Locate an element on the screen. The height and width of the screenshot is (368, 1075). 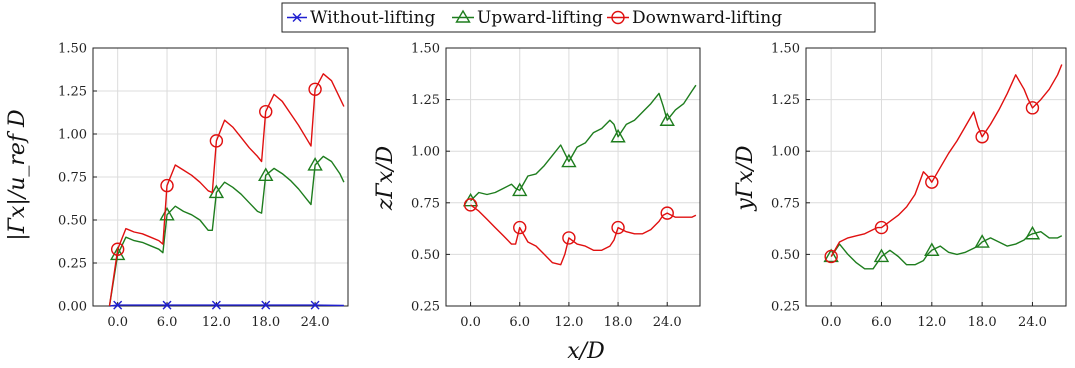
legend-entry-without-lifting: Without-lifting is located at coordinates (361, 18).